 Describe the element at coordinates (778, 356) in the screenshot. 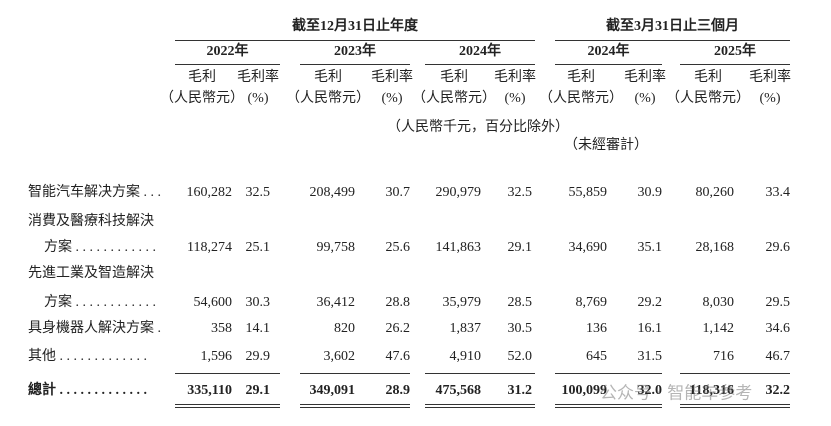

I see `margin: 46.7` at that location.